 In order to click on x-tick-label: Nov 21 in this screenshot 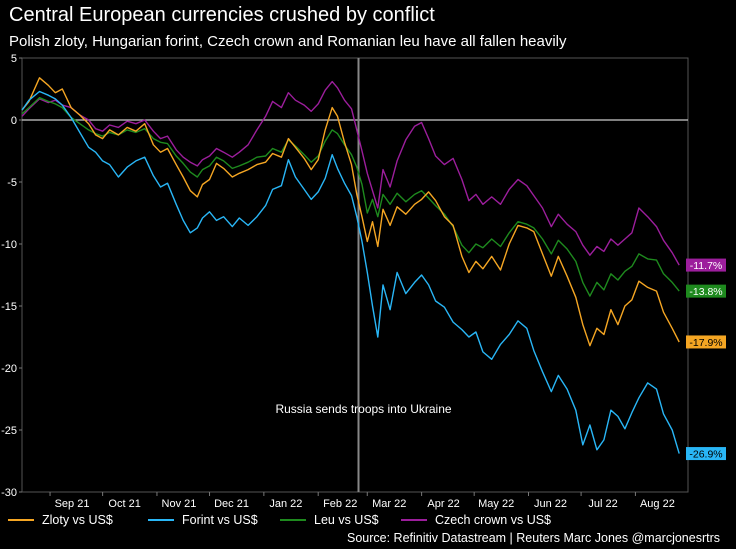, I will do `click(179, 504)`.